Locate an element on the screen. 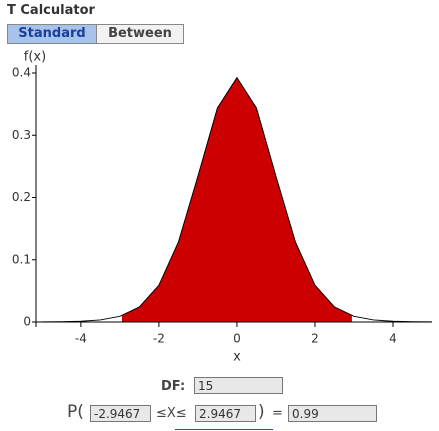 This screenshot has width=439, height=431. underline is located at coordinates (224, 429).